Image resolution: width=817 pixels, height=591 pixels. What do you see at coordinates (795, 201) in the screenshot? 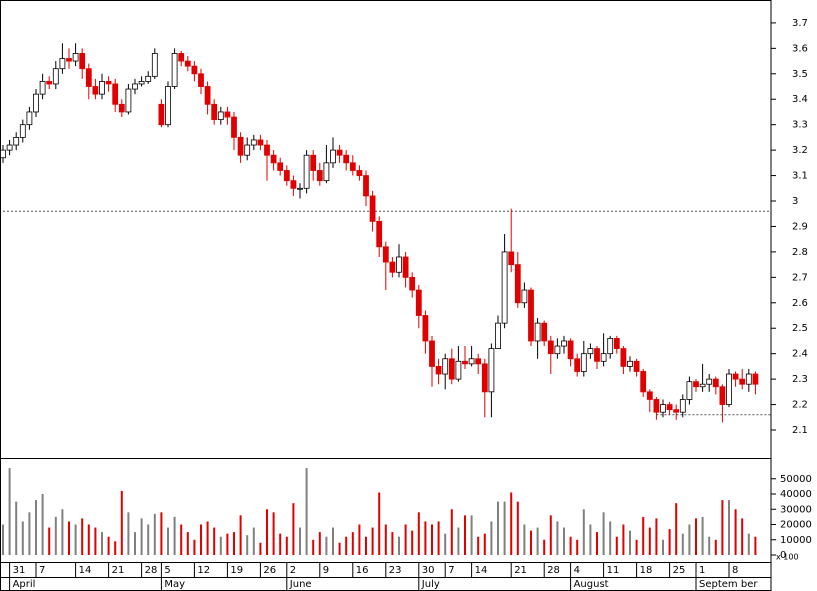
I see `y-tick-label: 3` at bounding box center [795, 201].